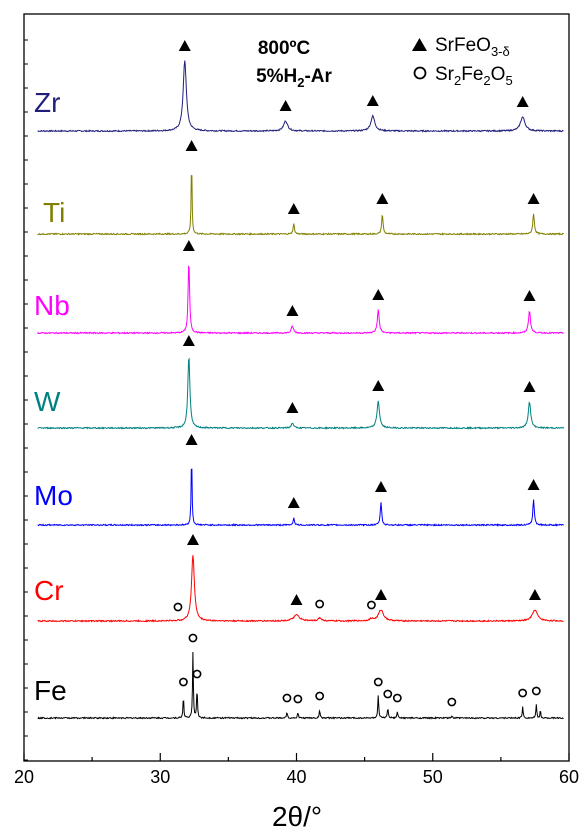 Image resolution: width=588 pixels, height=839 pixels. What do you see at coordinates (54, 212) in the screenshot?
I see `sample-label-ti: Ti` at bounding box center [54, 212].